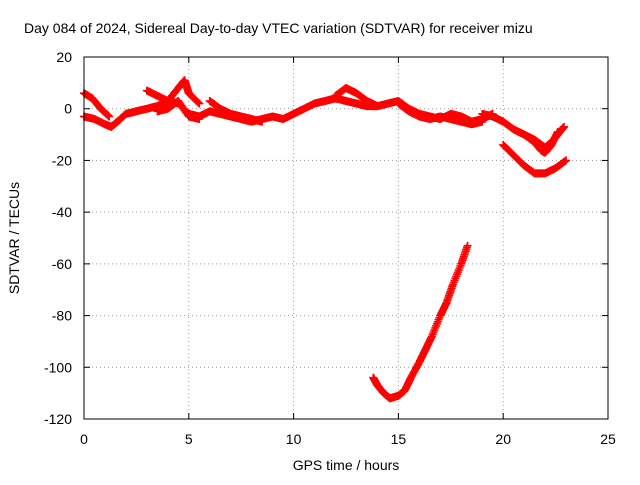 This screenshot has height=485, width=640. Describe the element at coordinates (173, 92) in the screenshot. I see `series-track-c` at that location.